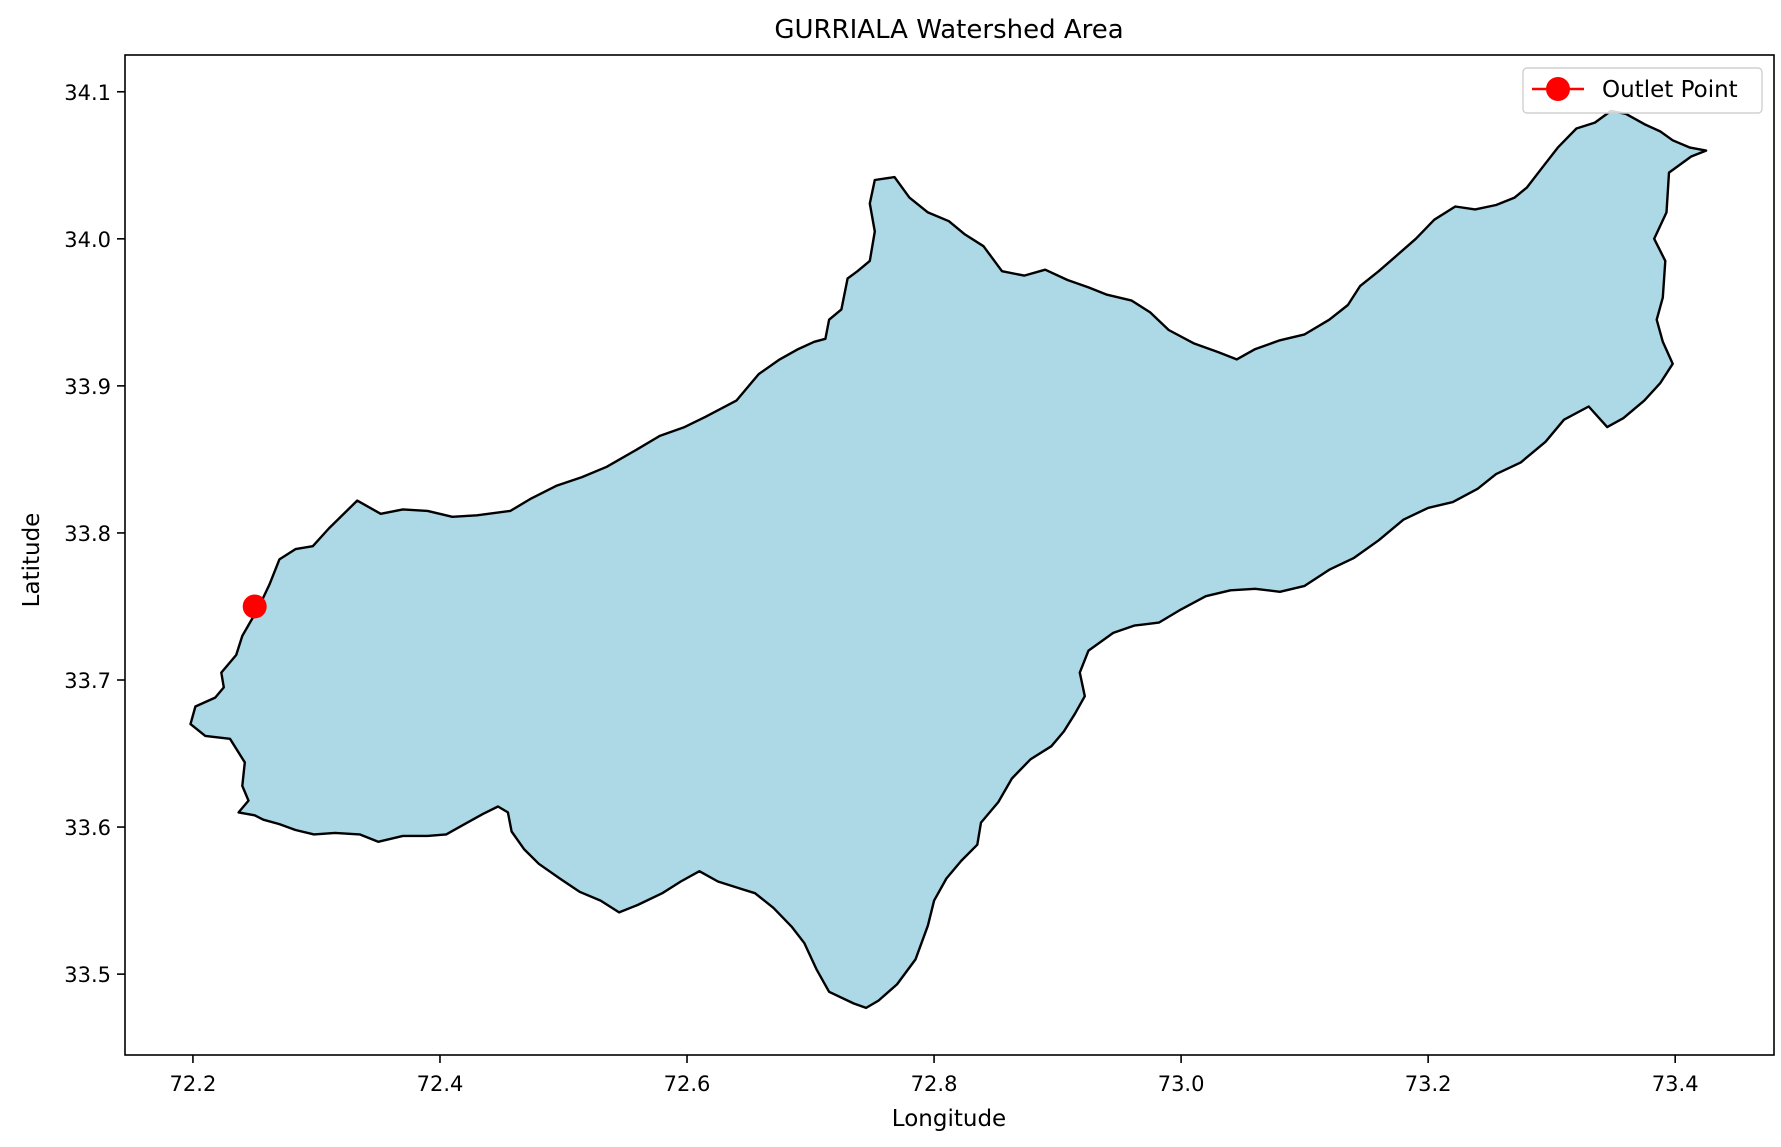  I want to click on x-tick-label: 73.2, so click(1428, 1084).